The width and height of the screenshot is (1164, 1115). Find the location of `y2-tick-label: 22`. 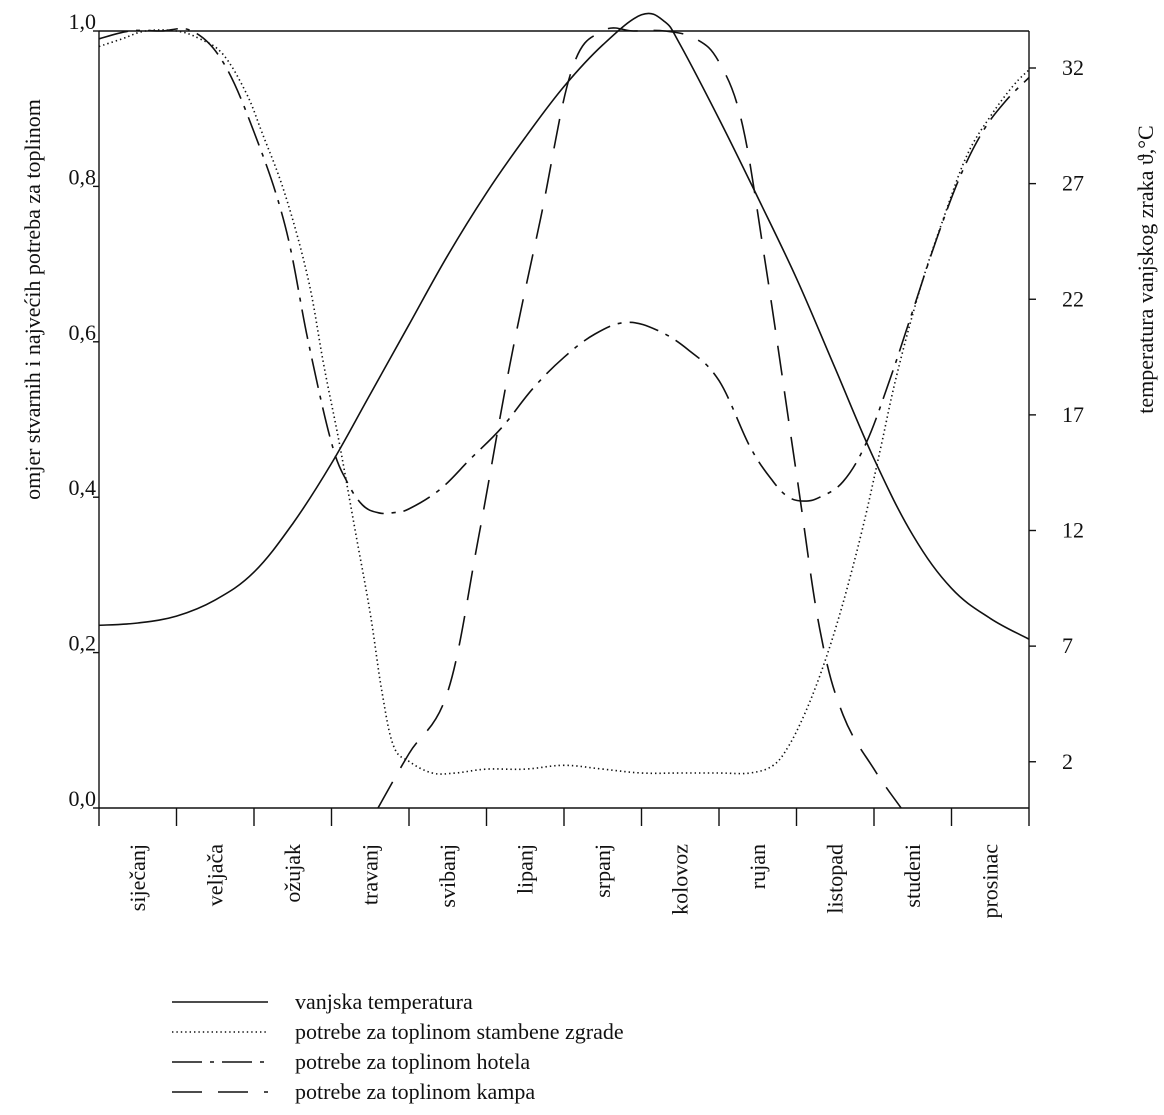

y2-tick-label: 22 is located at coordinates (1073, 298).